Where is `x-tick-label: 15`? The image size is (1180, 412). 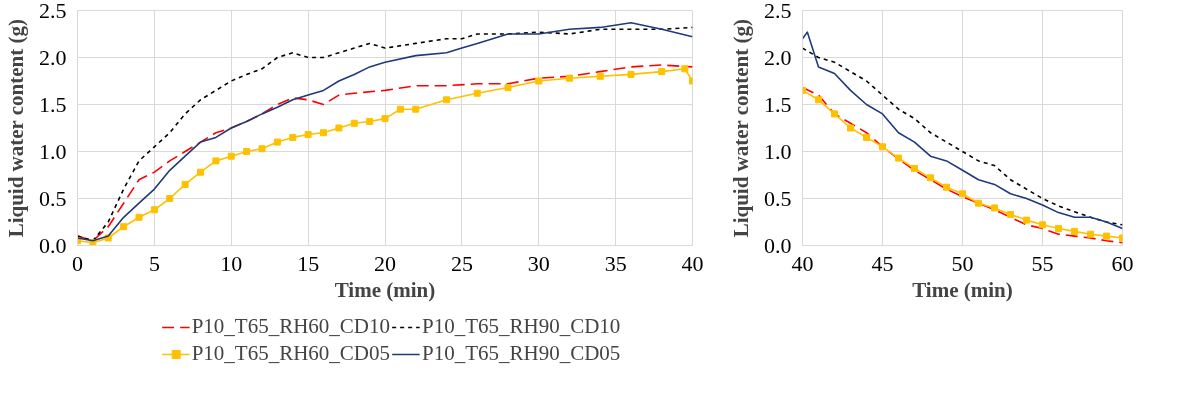
x-tick-label: 15 is located at coordinates (308, 263).